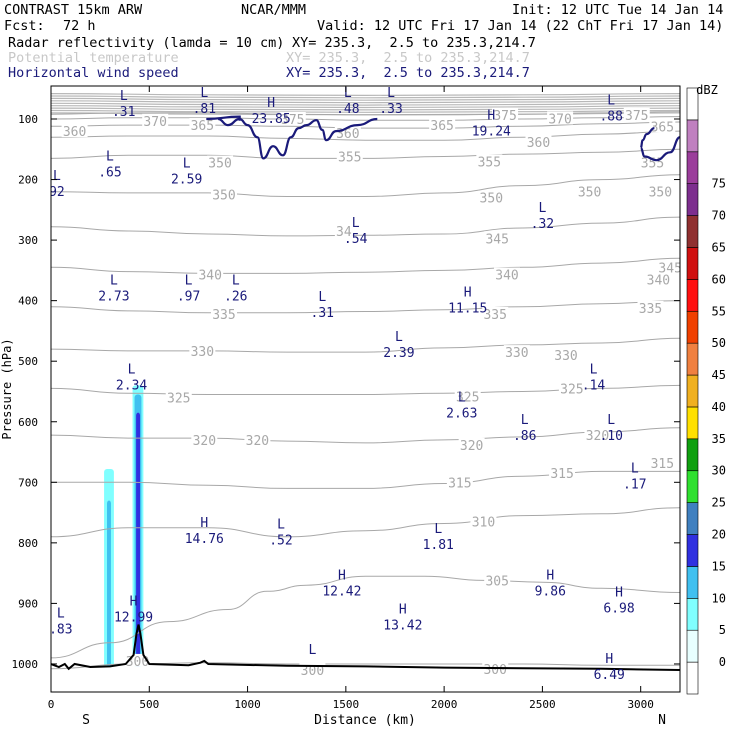  What do you see at coordinates (146, 43) in the screenshot?
I see `field-reflectivity-name: Radar reflectivity (lamda = 10 cm)` at bounding box center [146, 43].